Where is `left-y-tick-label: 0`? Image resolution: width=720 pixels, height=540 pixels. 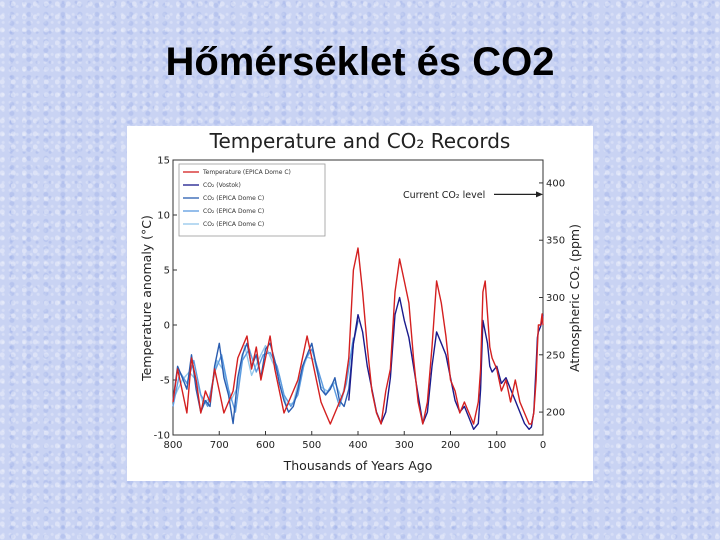
left-y-tick-label: 0 is located at coordinates (167, 326).